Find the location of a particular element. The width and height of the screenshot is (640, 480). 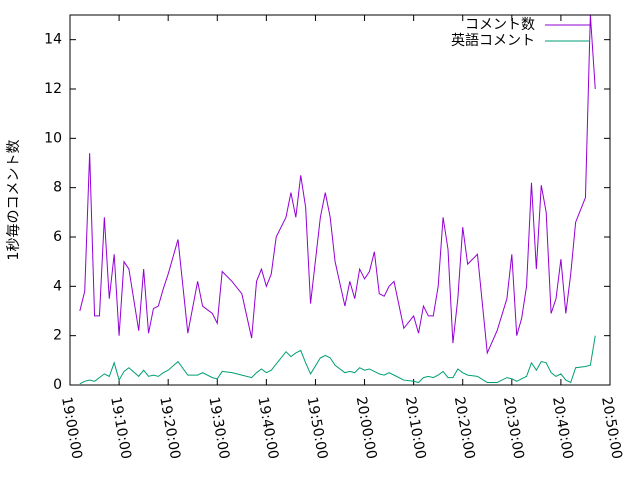

series-line is located at coordinates (337, 360).